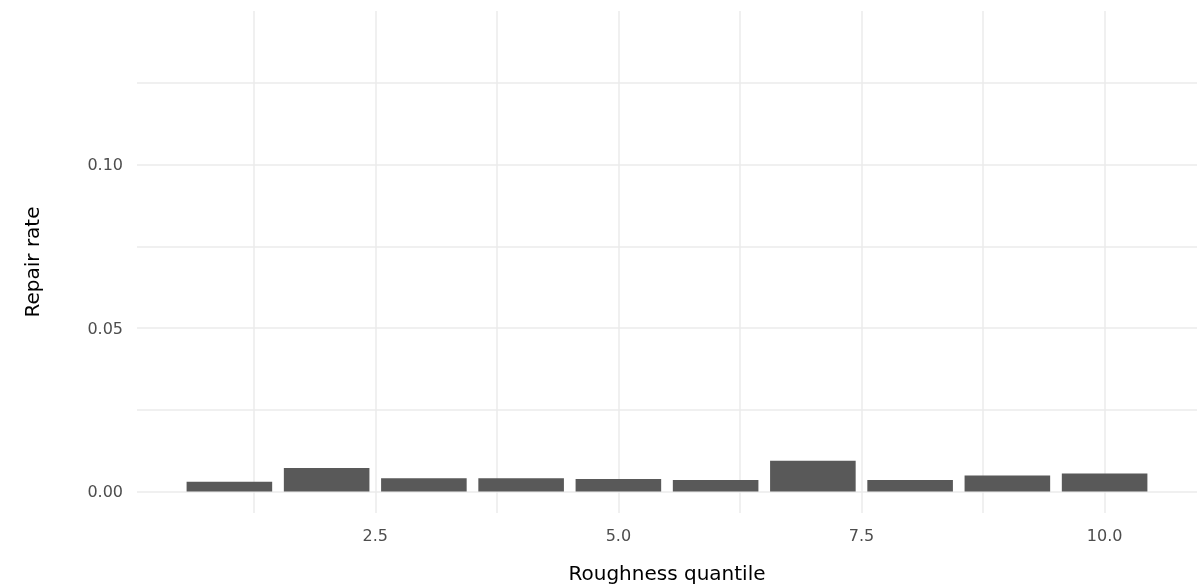 The height and width of the screenshot is (588, 1198). What do you see at coordinates (32, 262) in the screenshot?
I see `y-axis-title: Repair rate` at bounding box center [32, 262].